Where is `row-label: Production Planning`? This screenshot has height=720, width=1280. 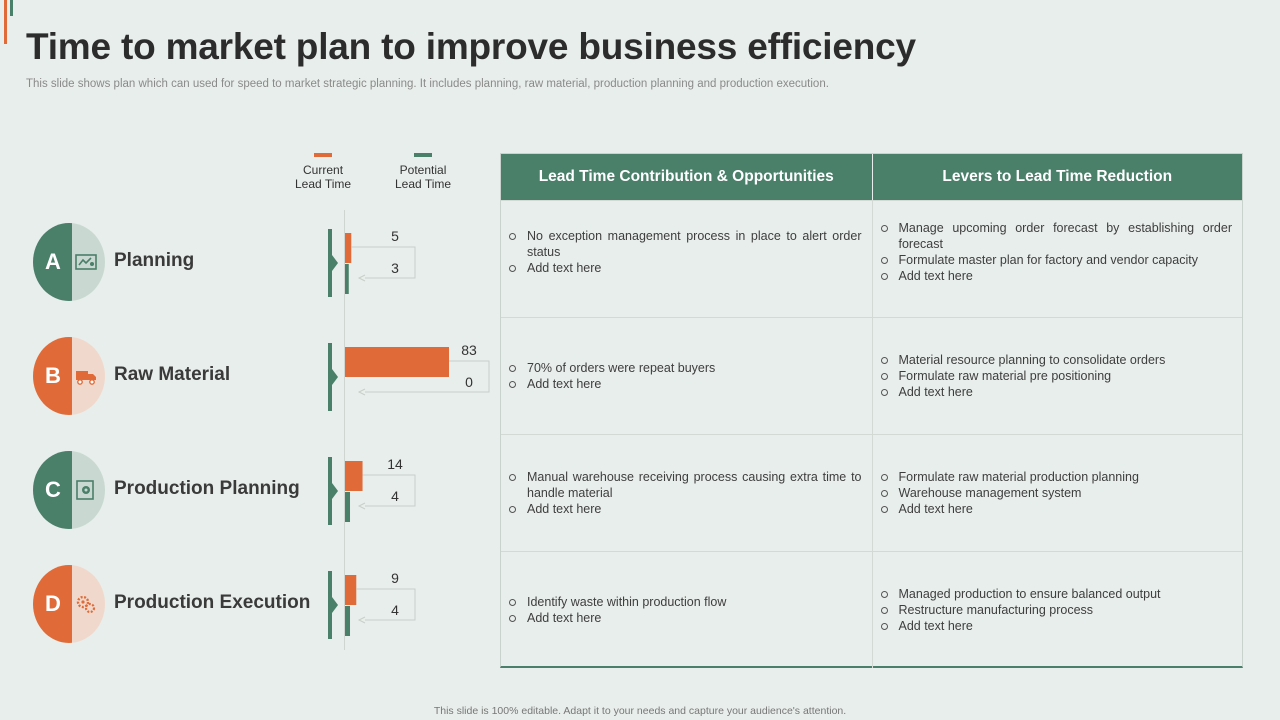 row-label: Production Planning is located at coordinates (207, 488).